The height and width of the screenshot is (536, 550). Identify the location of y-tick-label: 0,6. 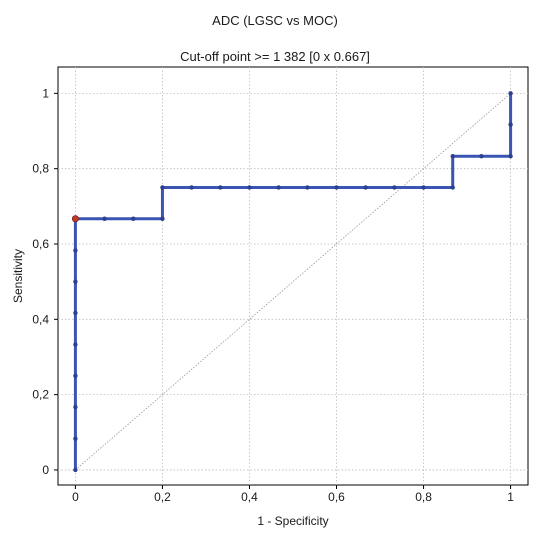
(40, 244).